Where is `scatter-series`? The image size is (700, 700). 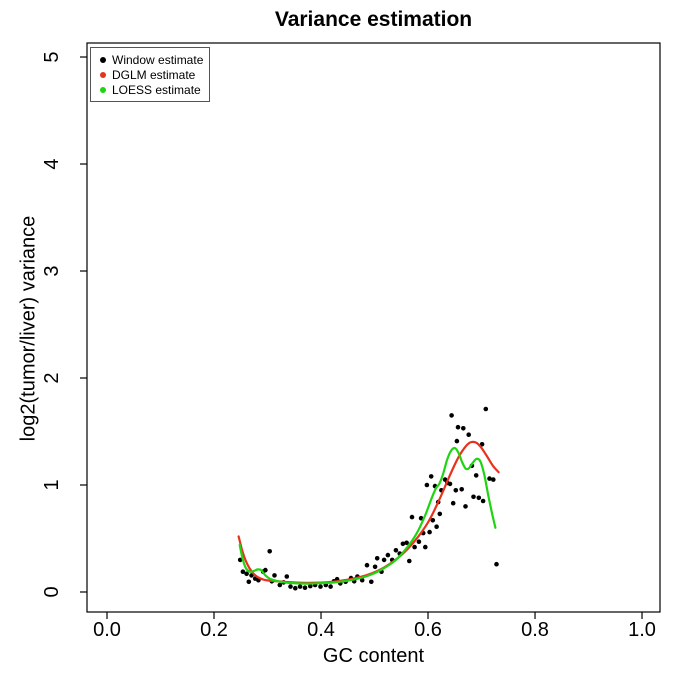 scatter-series is located at coordinates (368, 498).